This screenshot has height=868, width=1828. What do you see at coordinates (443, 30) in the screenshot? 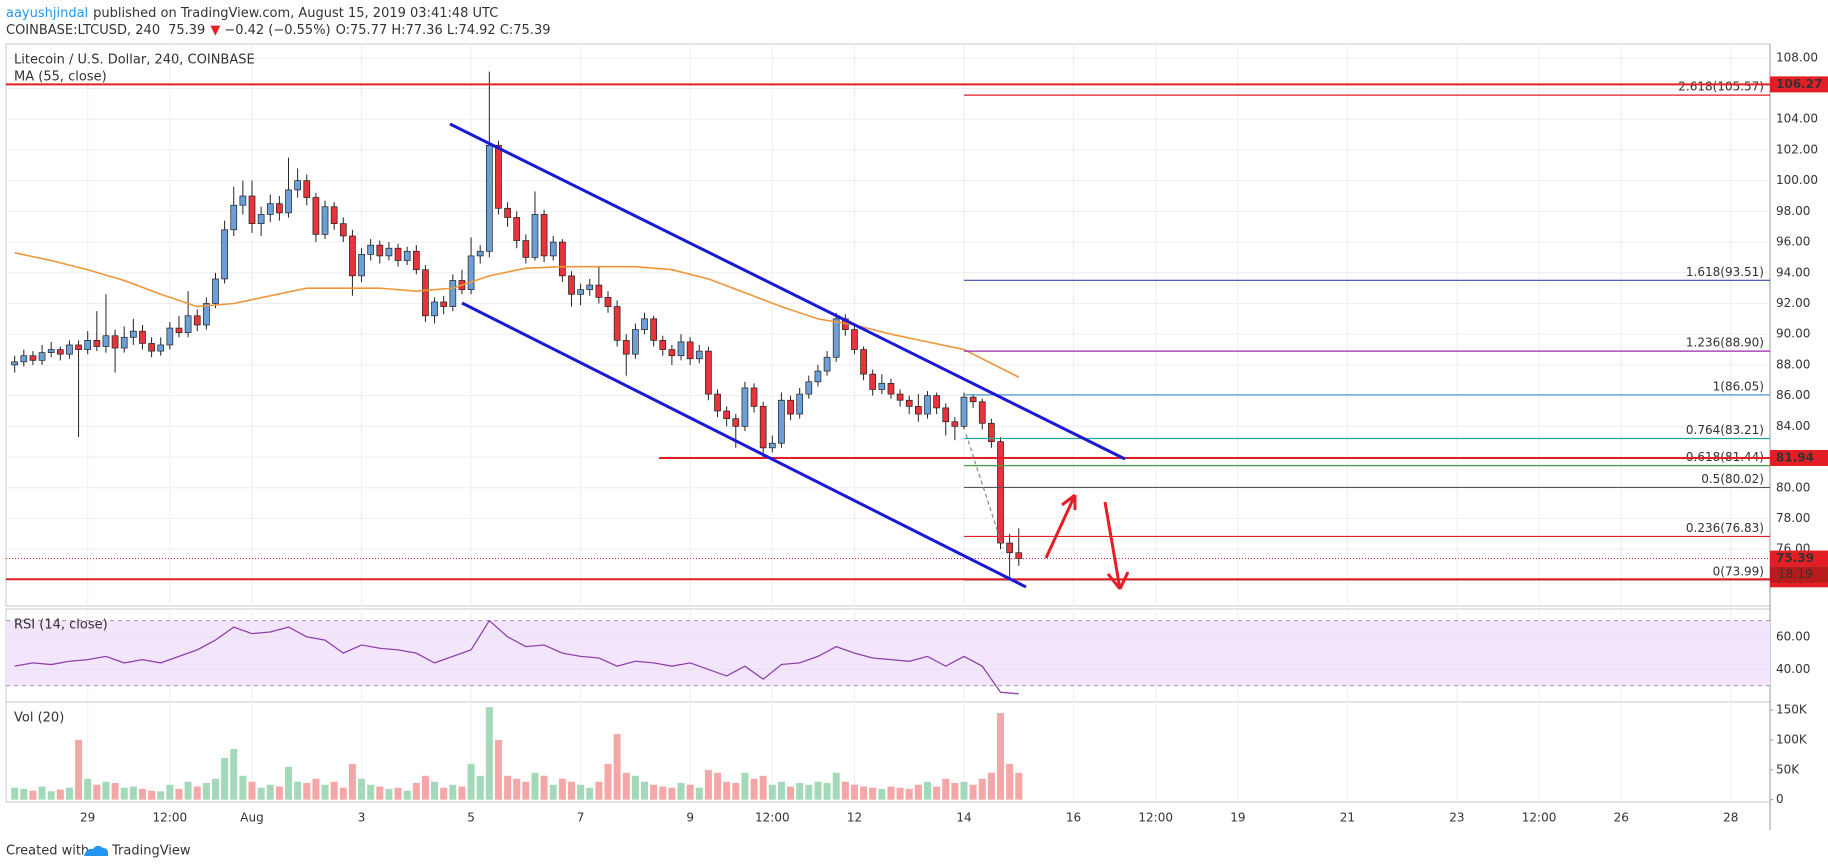
I see `ohlc-text: O:75.77 H:77.36 L:74.92 C:75.39` at bounding box center [443, 30].